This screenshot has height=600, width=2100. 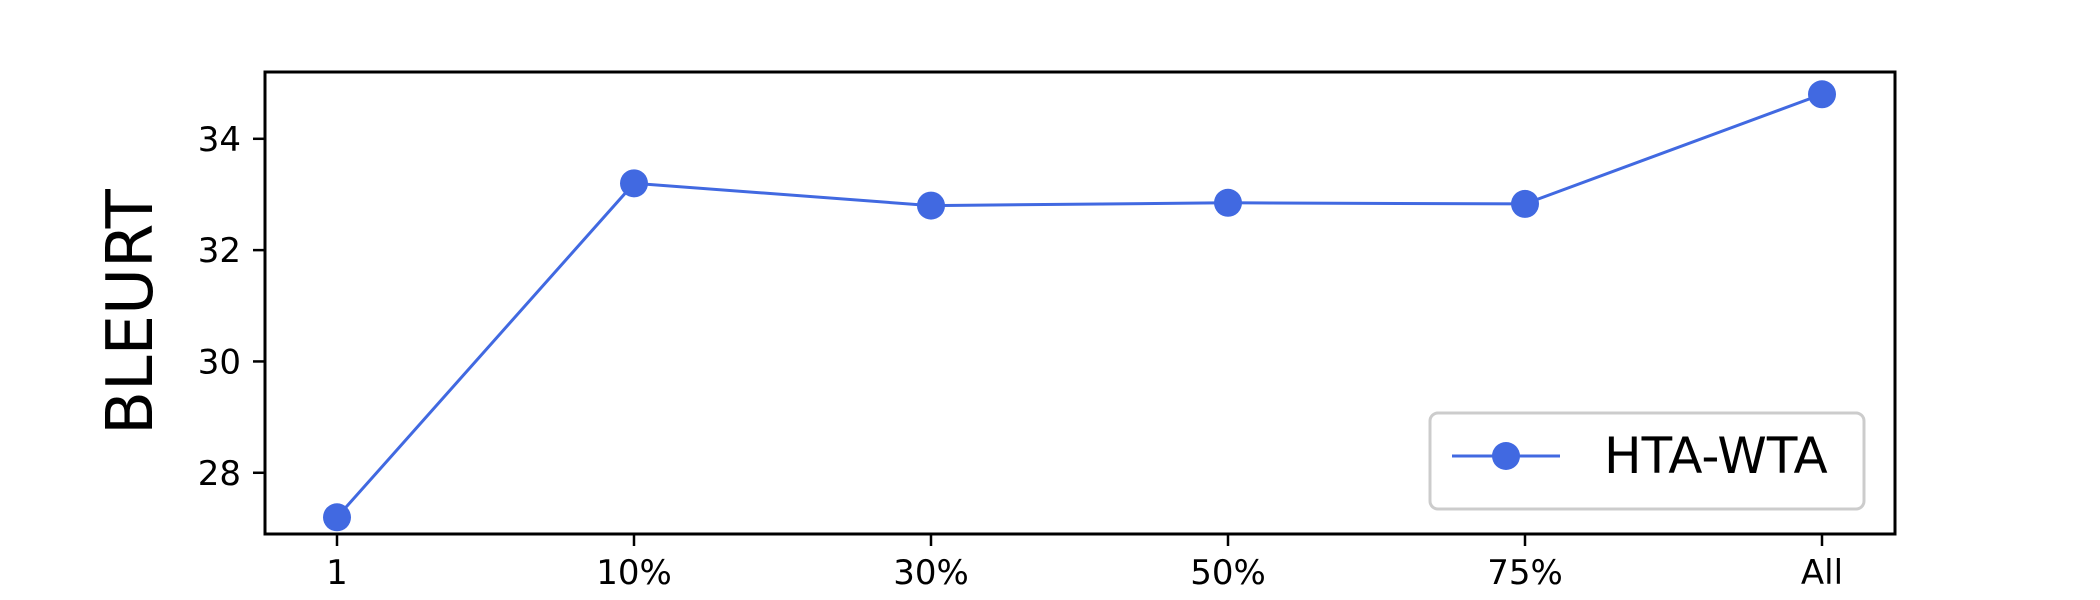 What do you see at coordinates (219, 474) in the screenshot?
I see `y-tick-label: 28` at bounding box center [219, 474].